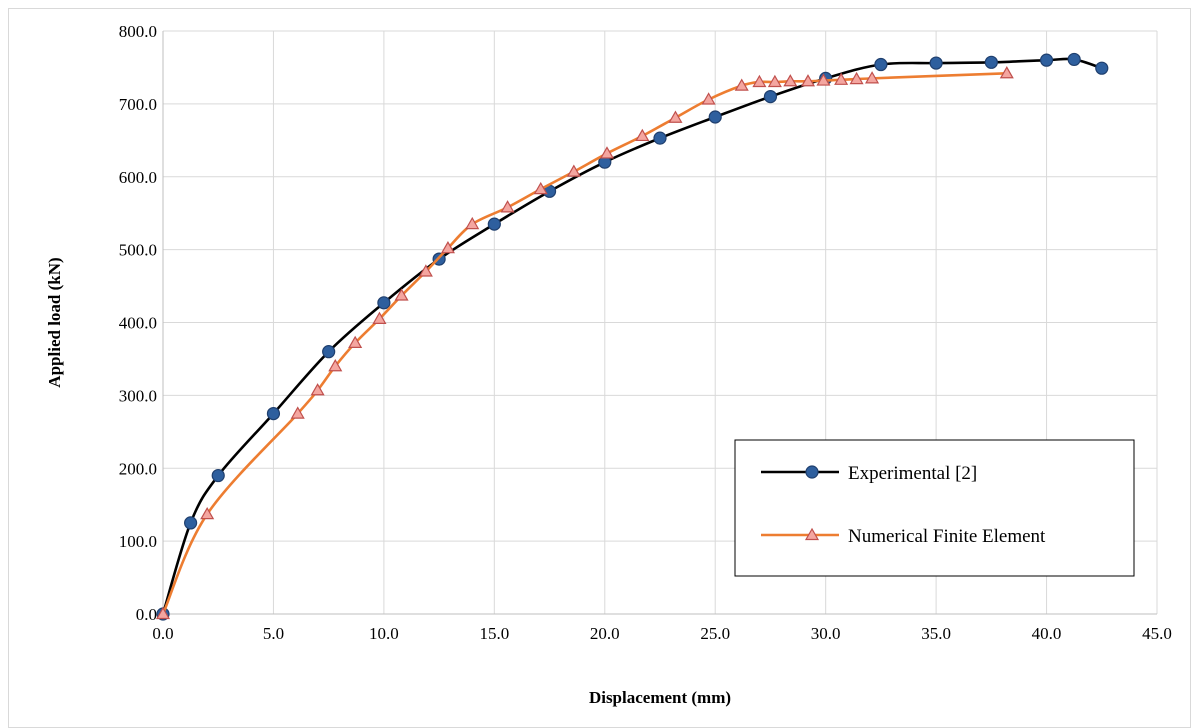  What do you see at coordinates (138, 468) in the screenshot?
I see `y-tick-label: 200.0` at bounding box center [138, 468].